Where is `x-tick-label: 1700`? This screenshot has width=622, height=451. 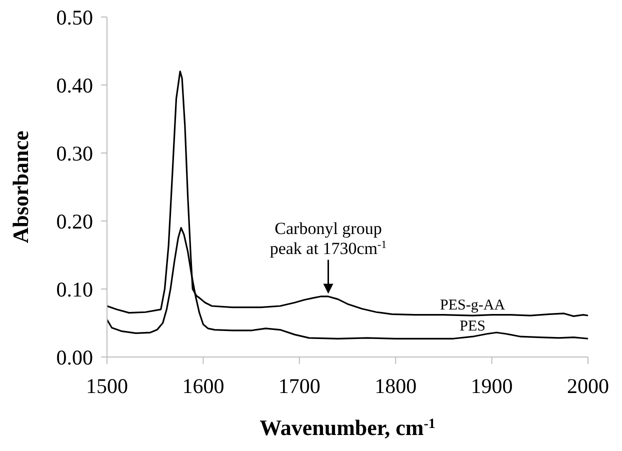
x-tick-label: 1700 is located at coordinates (299, 386).